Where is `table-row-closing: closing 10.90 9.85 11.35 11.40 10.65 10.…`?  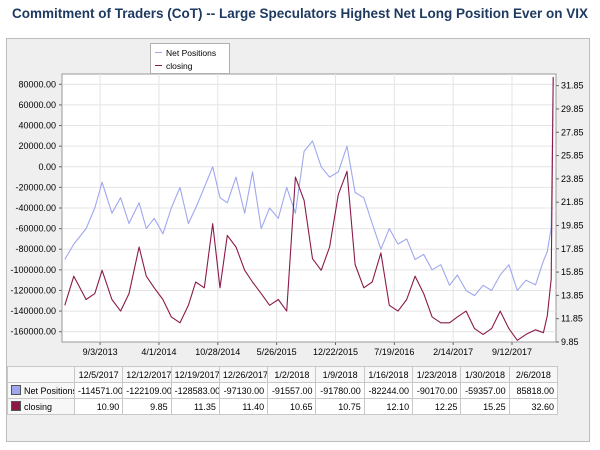 table-row-closing: closing 10.90 9.85 11.35 11.40 10.65 10.… is located at coordinates (283, 406).